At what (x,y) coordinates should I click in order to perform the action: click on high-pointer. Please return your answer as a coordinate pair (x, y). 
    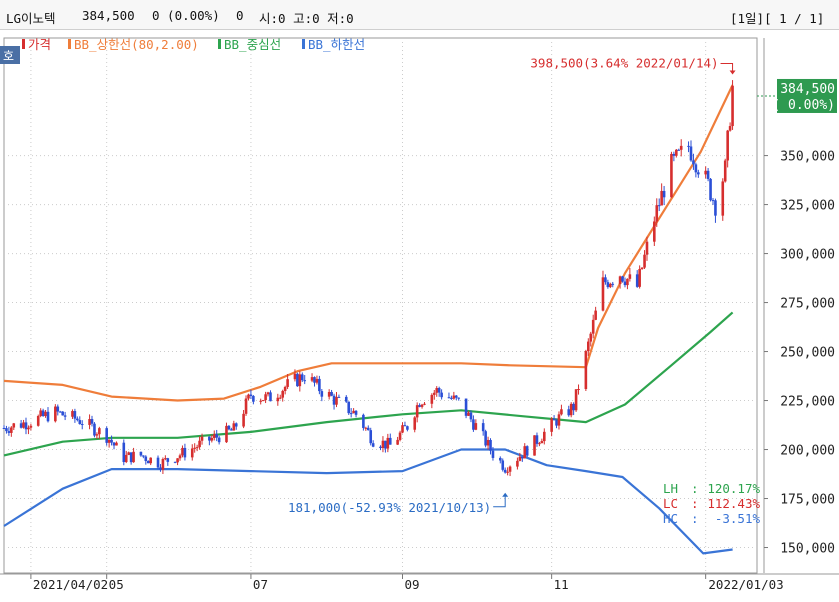
    Looking at the image, I should click on (727, 68).